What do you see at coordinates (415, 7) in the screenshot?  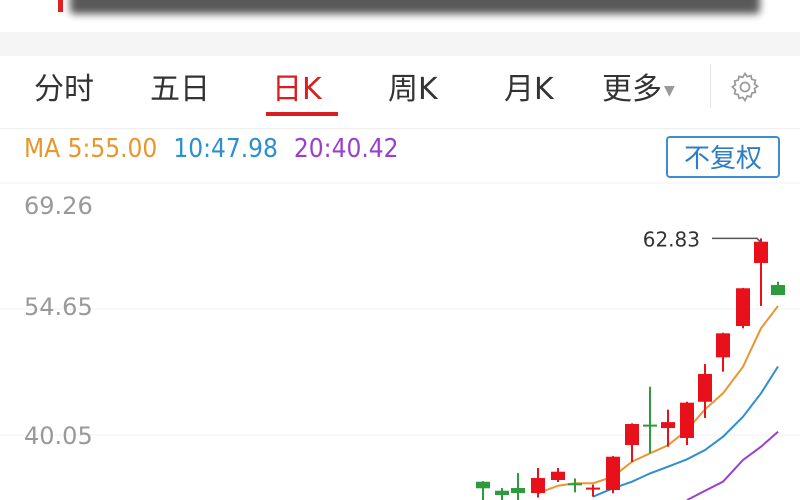 I see `title-text-cropped` at bounding box center [415, 7].